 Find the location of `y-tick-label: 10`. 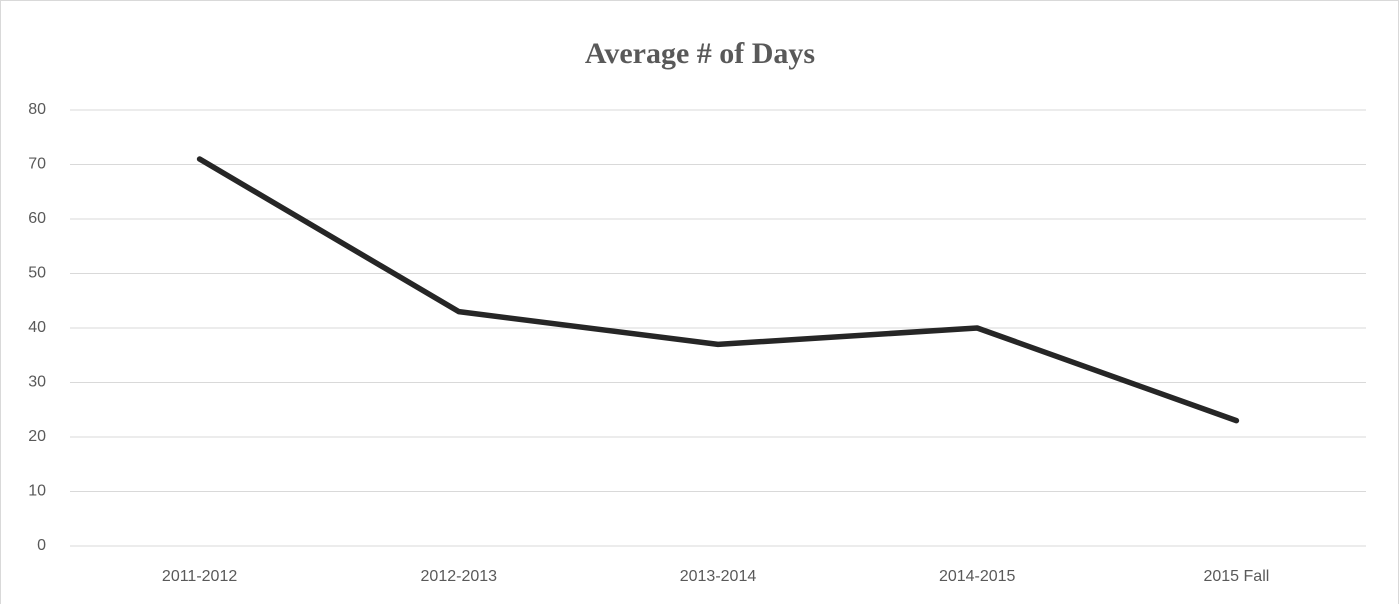

y-tick-label: 10 is located at coordinates (37, 491).